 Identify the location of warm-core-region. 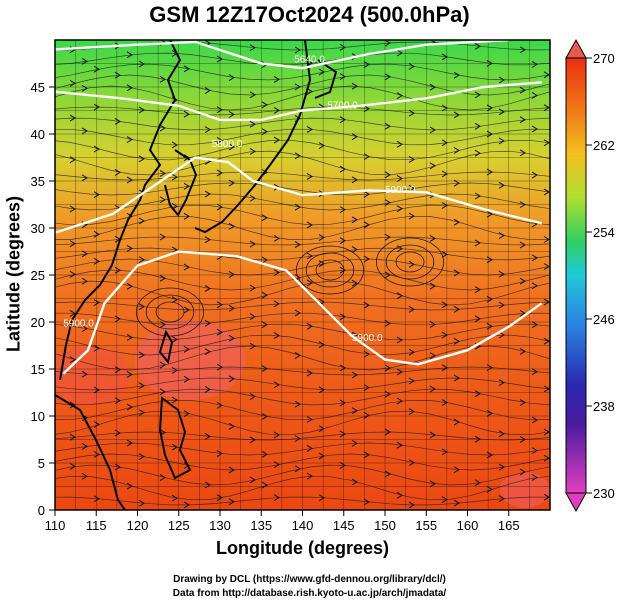
(525, 490).